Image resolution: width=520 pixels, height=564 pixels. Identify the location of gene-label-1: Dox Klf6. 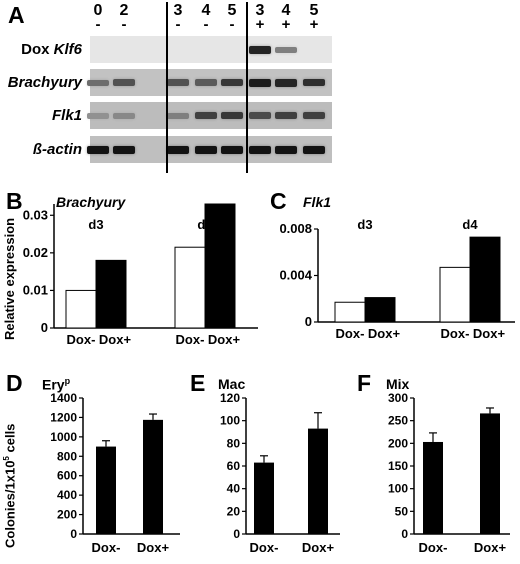
(51, 49).